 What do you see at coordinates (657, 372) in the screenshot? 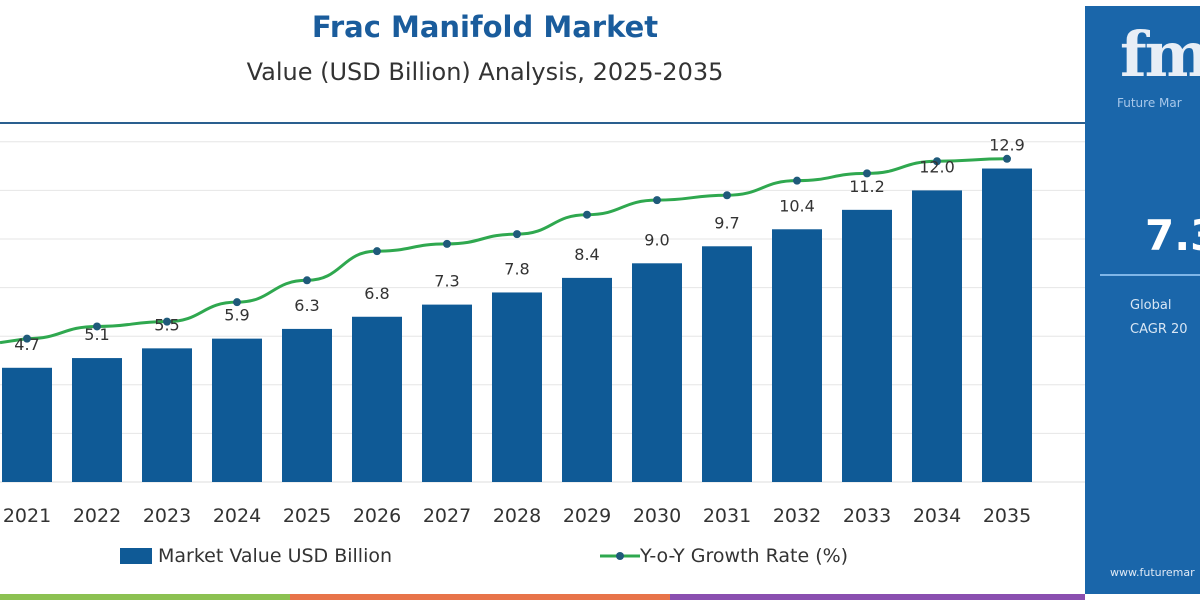
I see `bar-2030` at bounding box center [657, 372].